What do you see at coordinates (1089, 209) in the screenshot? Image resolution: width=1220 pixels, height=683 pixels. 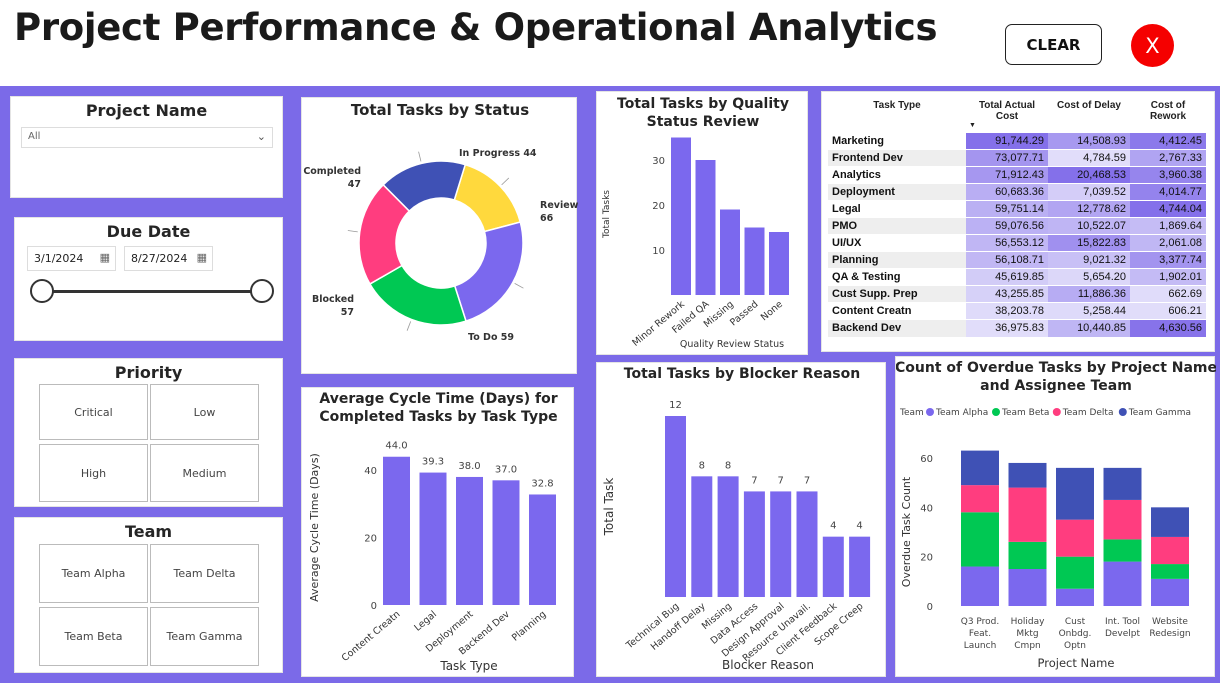 I see `cost-cell: 12,778.62` at bounding box center [1089, 209].